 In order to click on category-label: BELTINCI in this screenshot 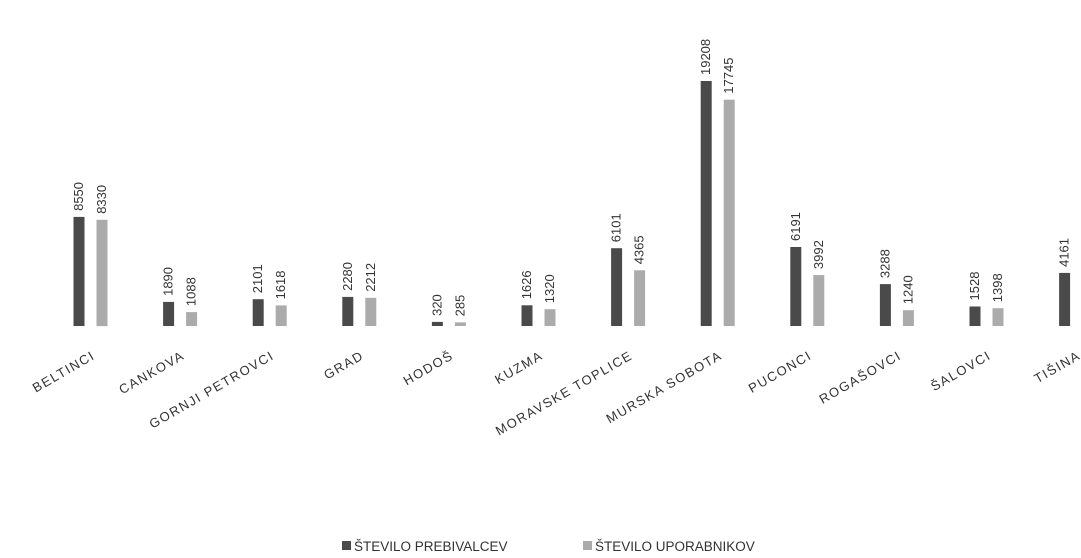, I will do `click(64, 372)`.